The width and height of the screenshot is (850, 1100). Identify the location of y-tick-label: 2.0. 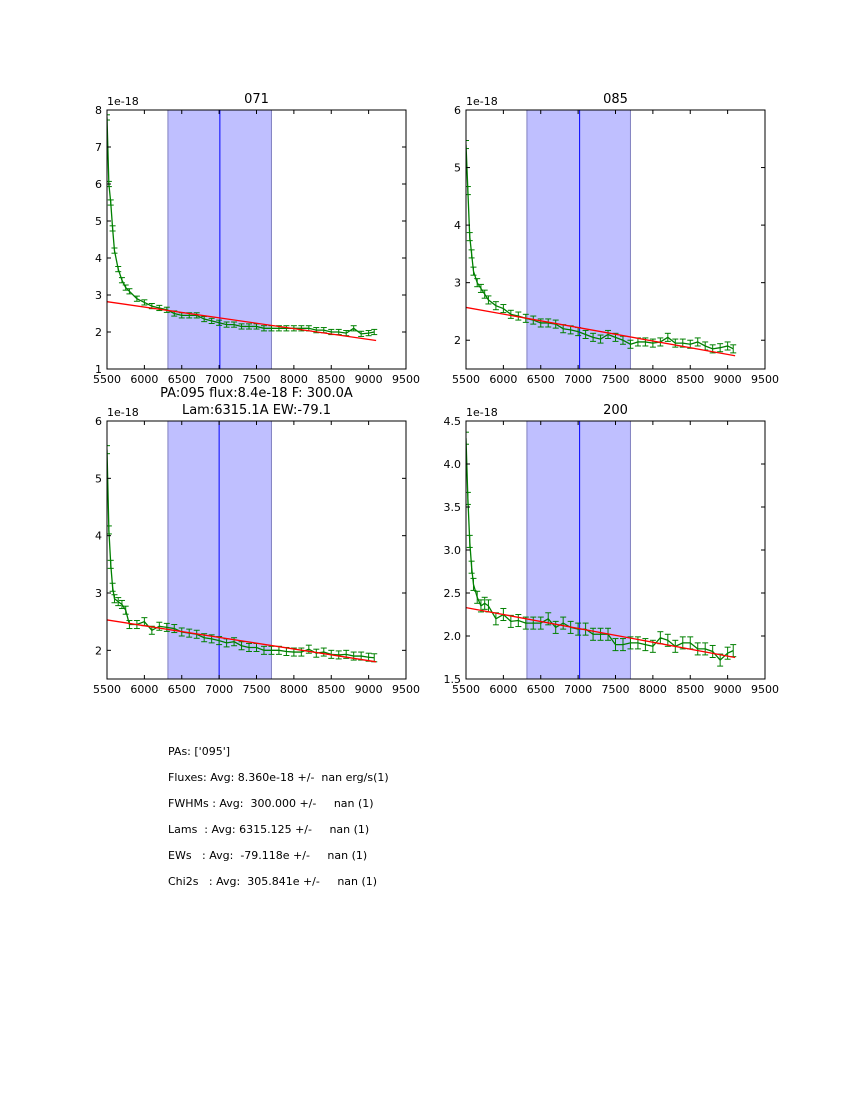
(453, 636).